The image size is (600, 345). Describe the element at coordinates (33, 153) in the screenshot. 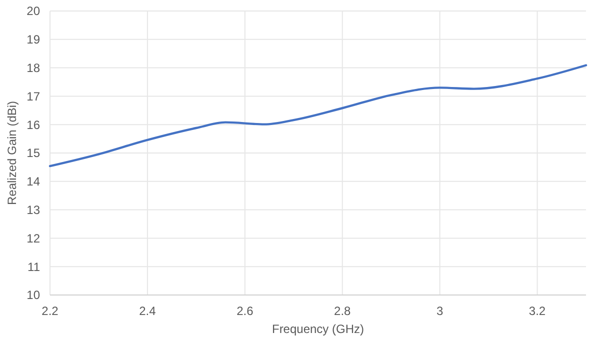

I see `y-tick-label: 15` at that location.